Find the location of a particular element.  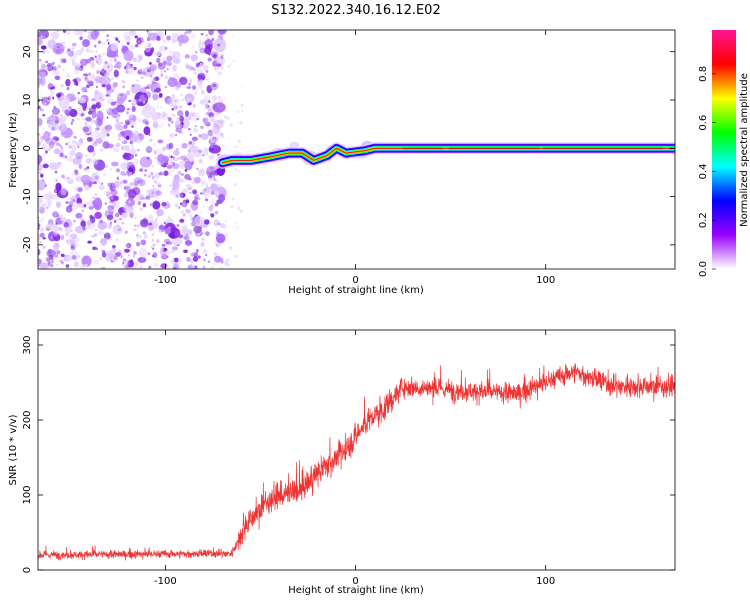

spectrogram-y-tick-label: -10 is located at coordinates (27, 196).